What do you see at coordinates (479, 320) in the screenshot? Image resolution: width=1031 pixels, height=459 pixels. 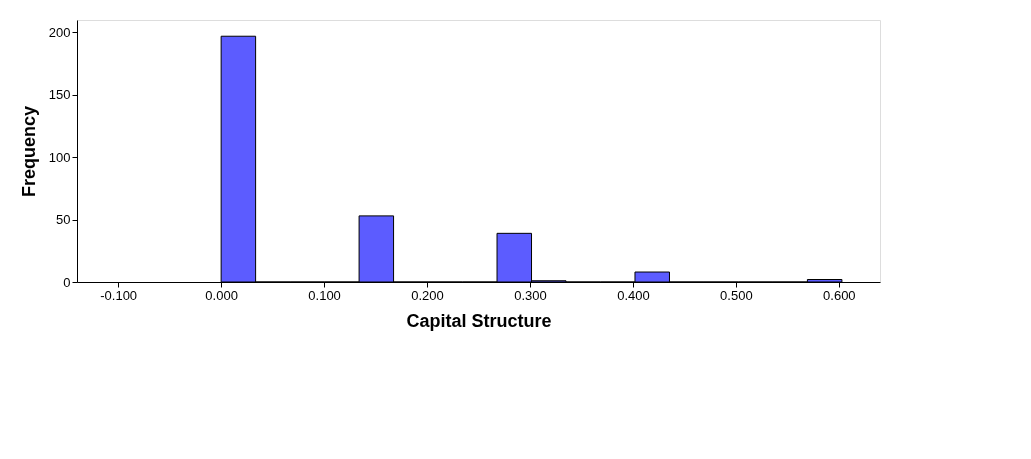 I see `x-axis-title: Capital Structure` at bounding box center [479, 320].